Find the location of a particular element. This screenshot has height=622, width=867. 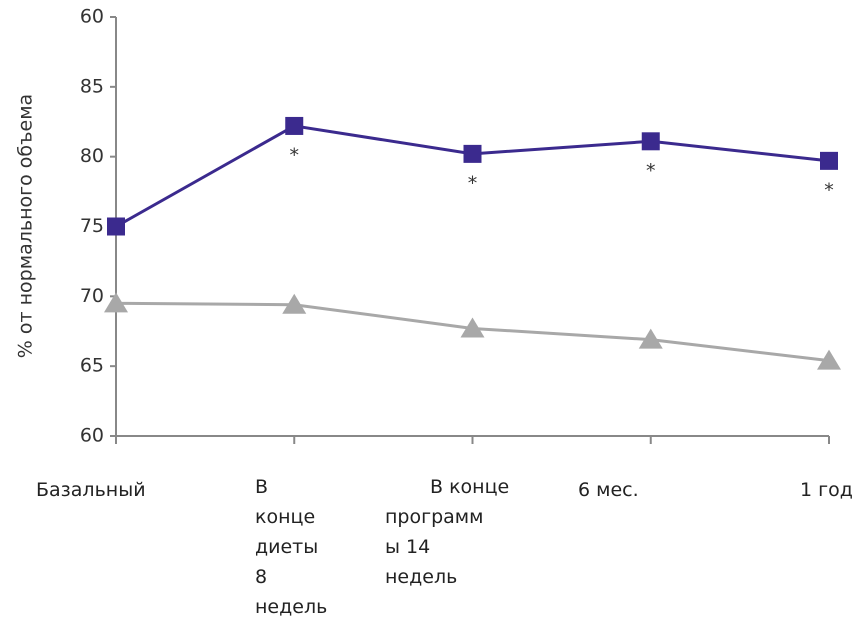

y-tick-label: 75 is located at coordinates (92, 226).